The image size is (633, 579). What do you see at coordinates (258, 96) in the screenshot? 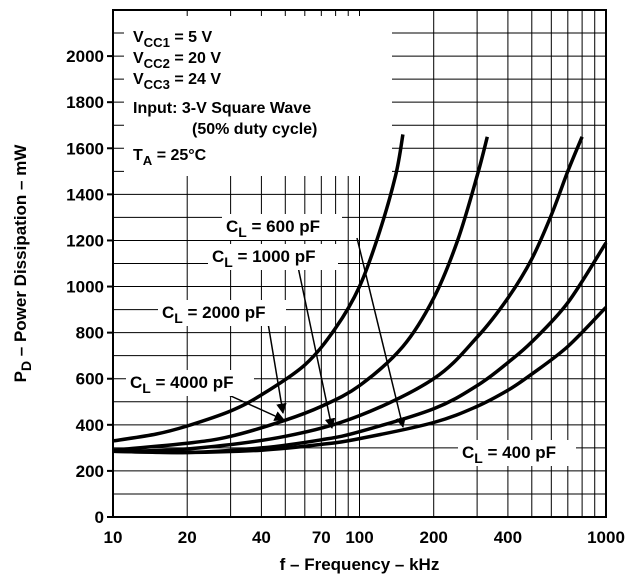
I see `conditions-background` at bounding box center [258, 96].